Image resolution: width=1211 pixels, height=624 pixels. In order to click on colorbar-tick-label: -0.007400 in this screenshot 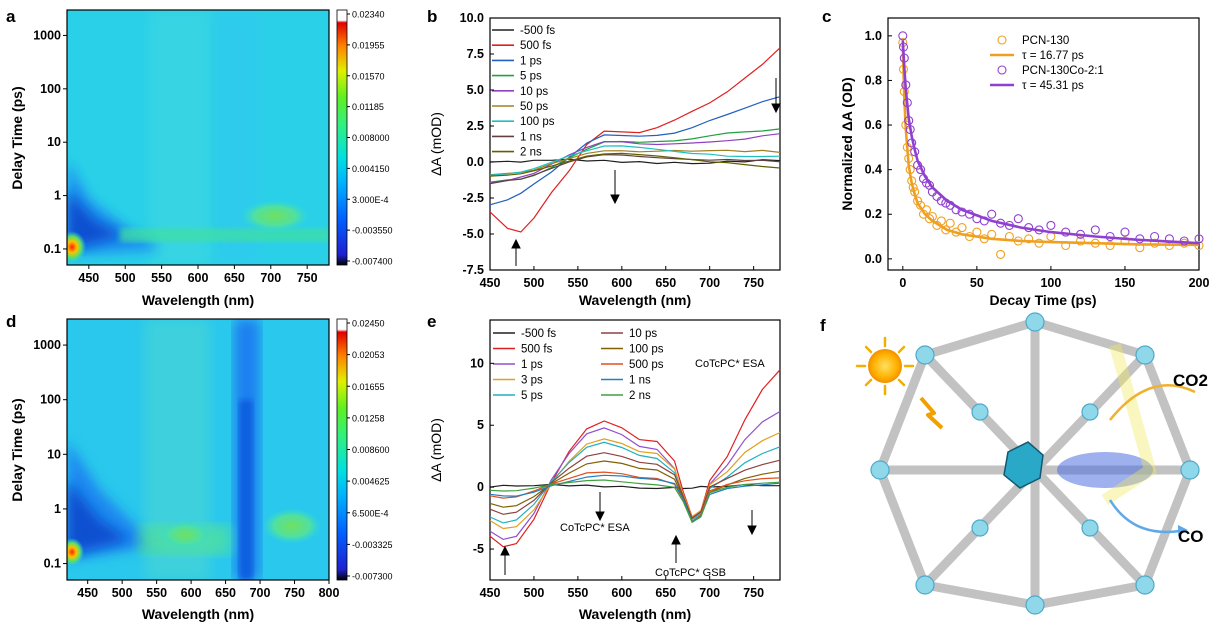, I will do `click(372, 262)`.